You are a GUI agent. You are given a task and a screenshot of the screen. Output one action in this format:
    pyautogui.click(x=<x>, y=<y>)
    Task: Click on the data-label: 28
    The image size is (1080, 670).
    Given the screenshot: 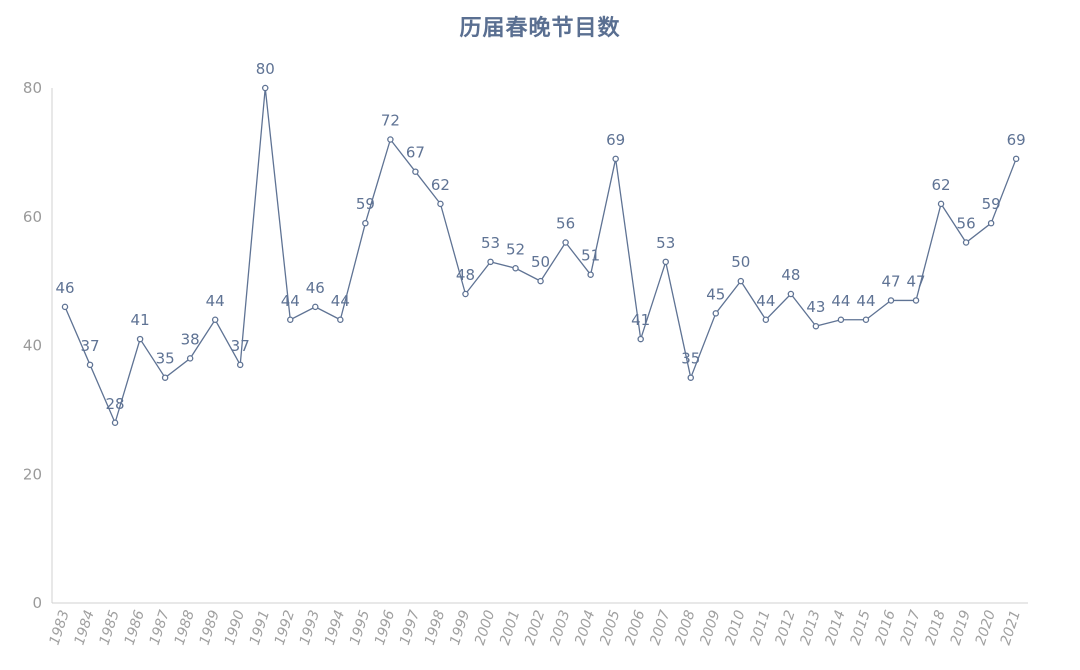 What is the action you would take?
    pyautogui.click(x=115, y=404)
    